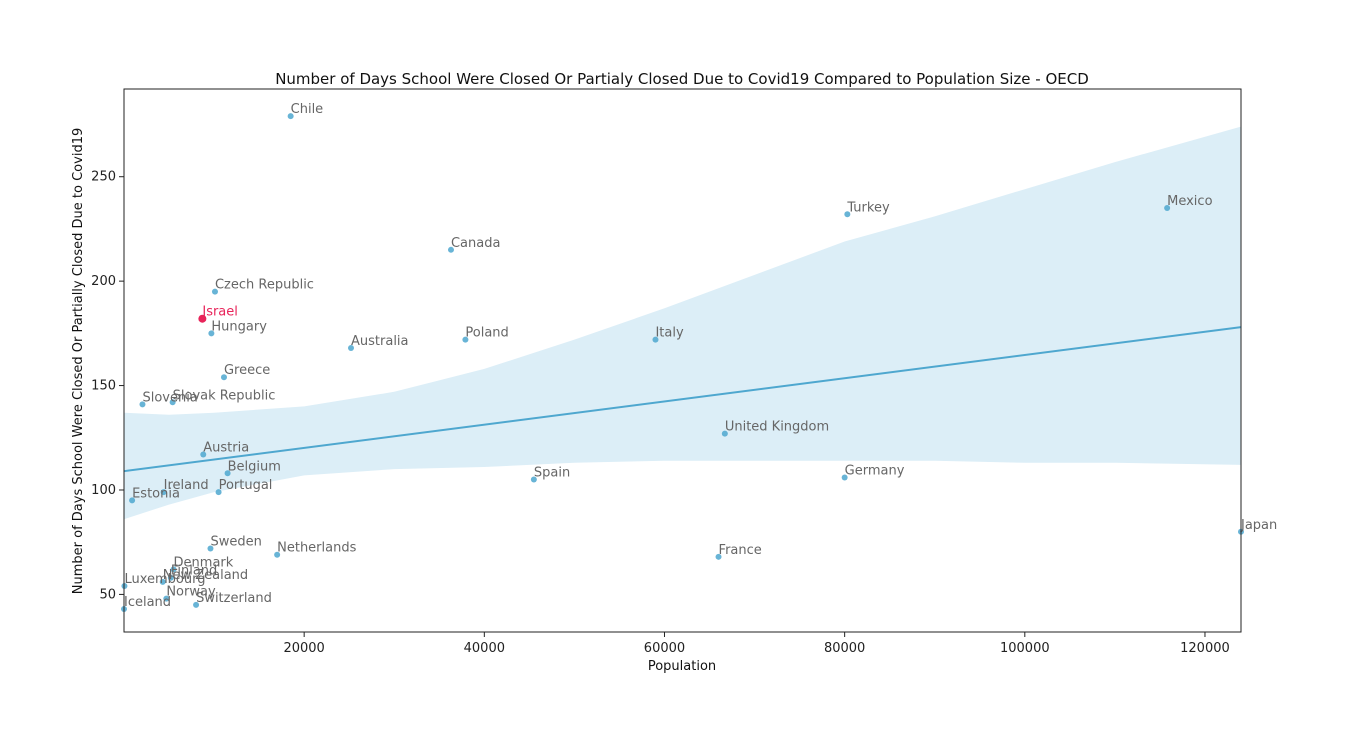  What do you see at coordinates (307, 109) in the screenshot?
I see `data-label: Chile` at bounding box center [307, 109].